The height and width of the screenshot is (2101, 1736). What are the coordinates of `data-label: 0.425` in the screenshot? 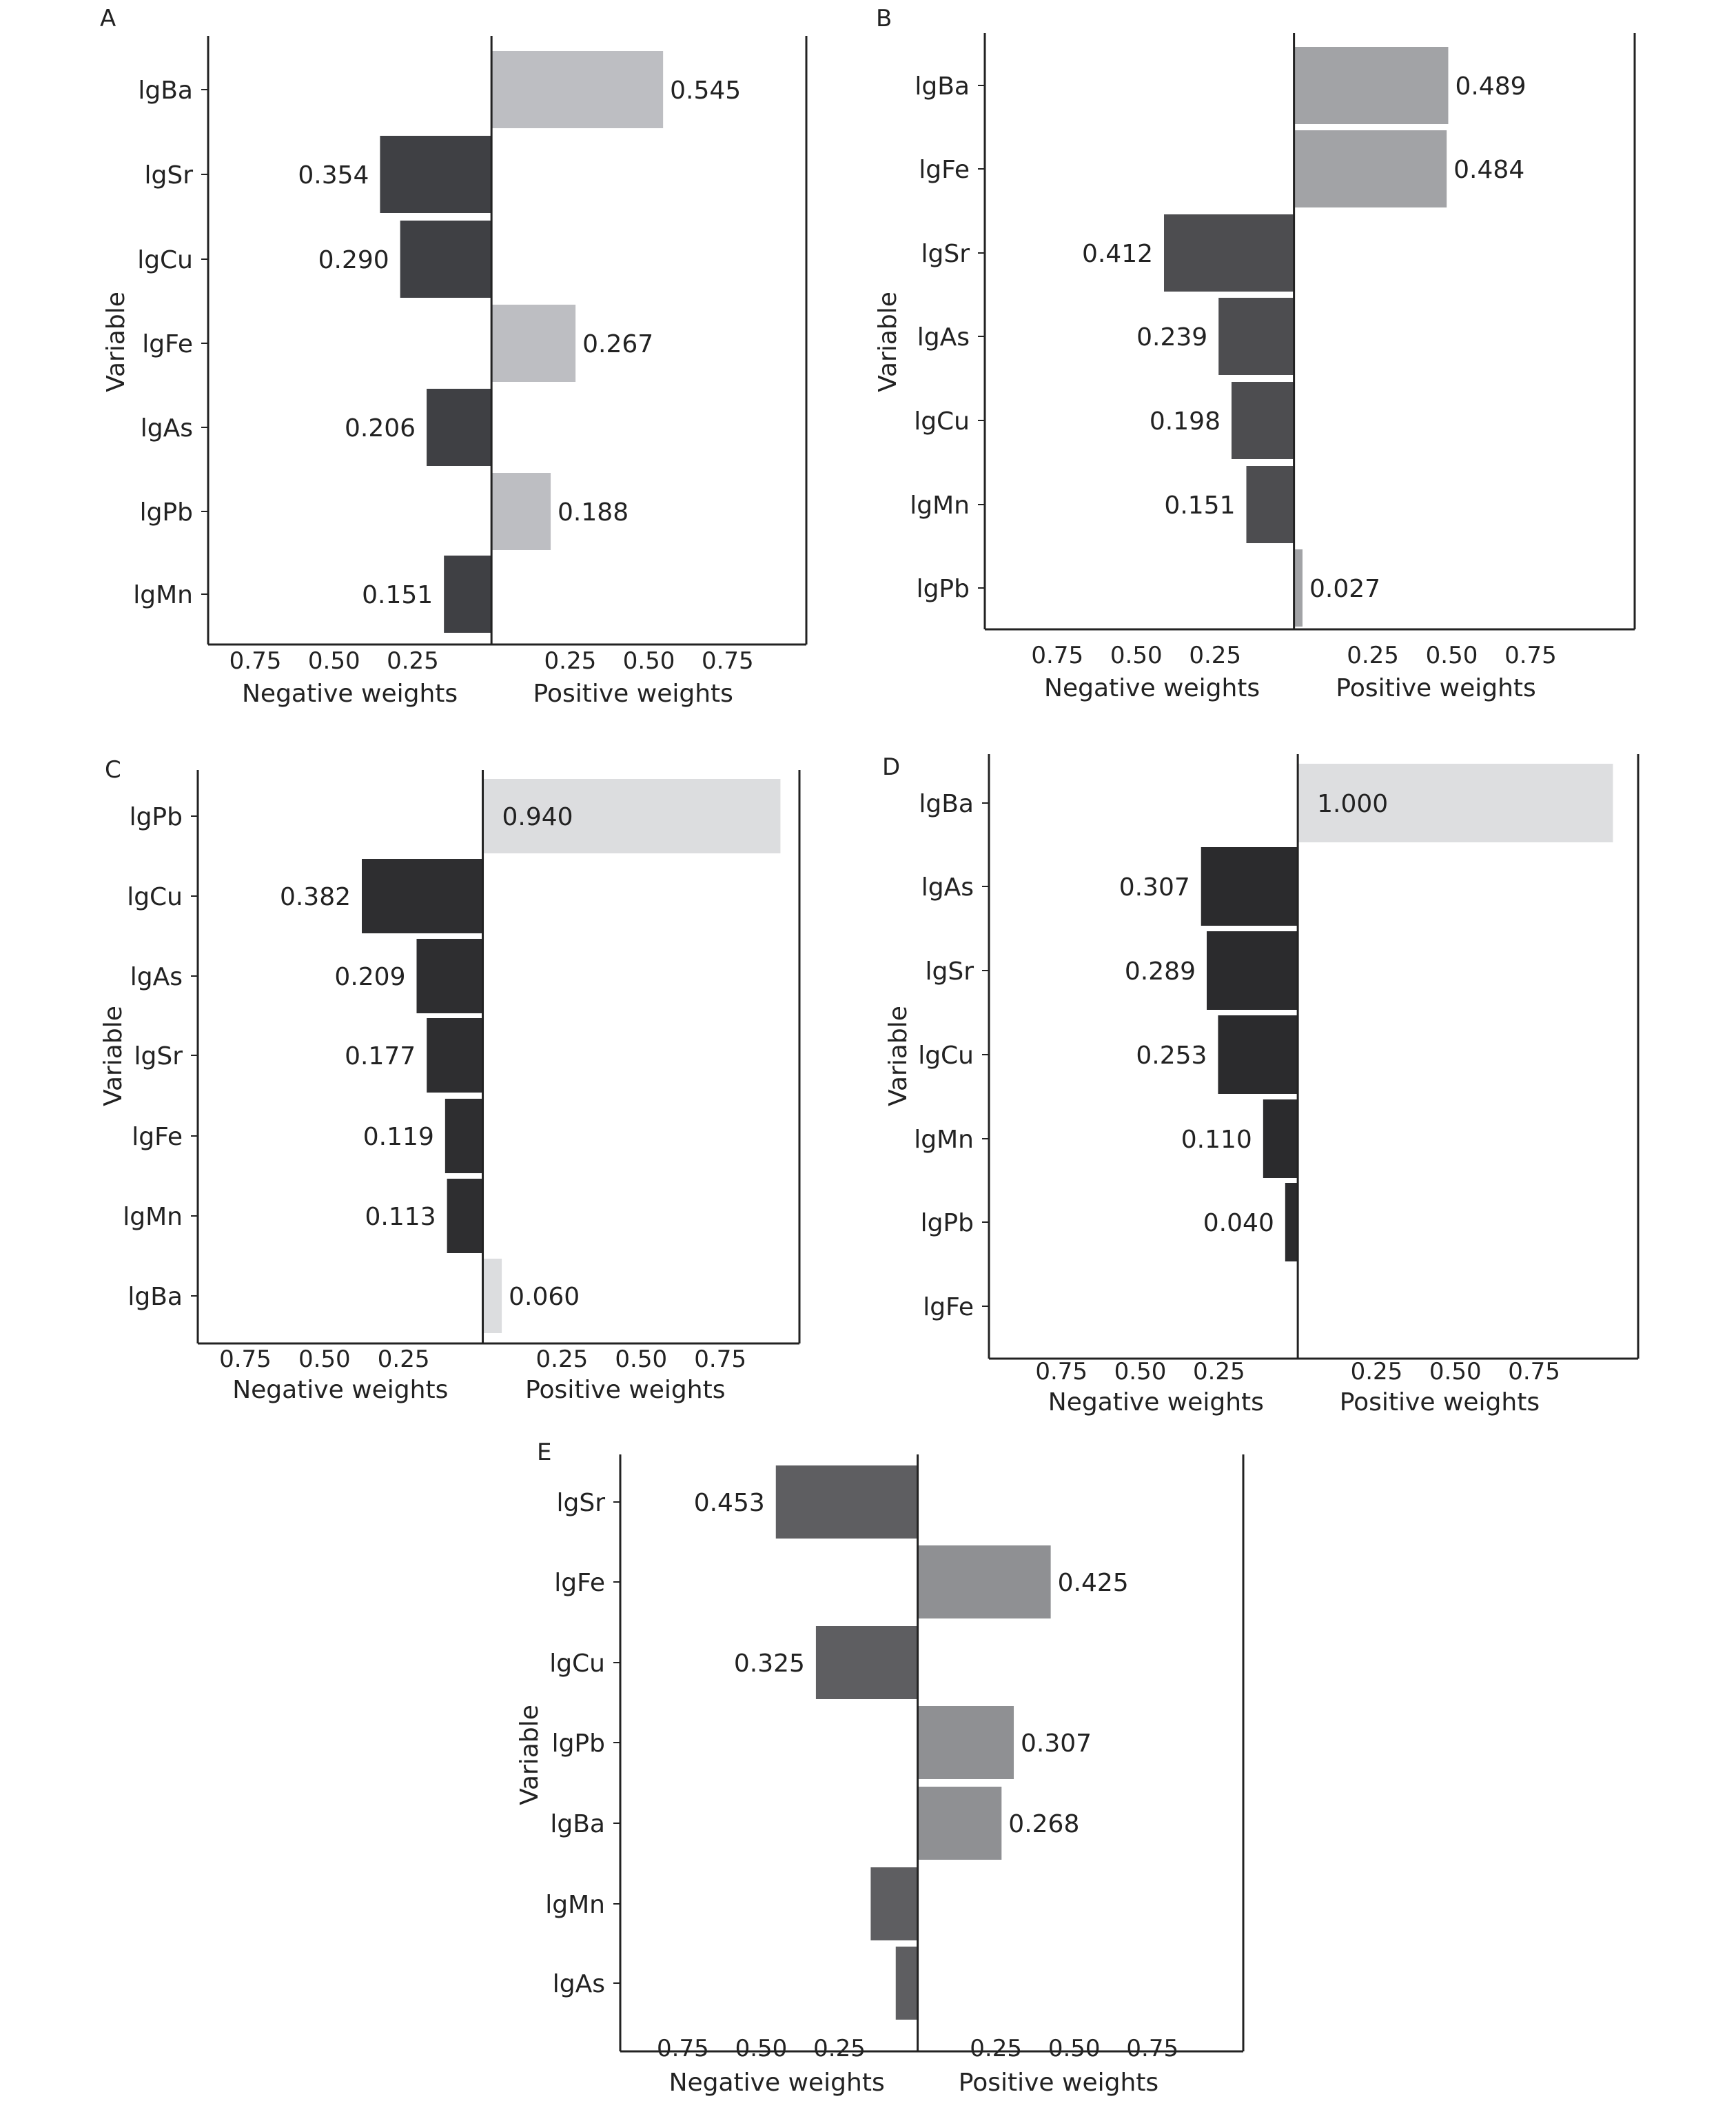 It's located at (1093, 1583).